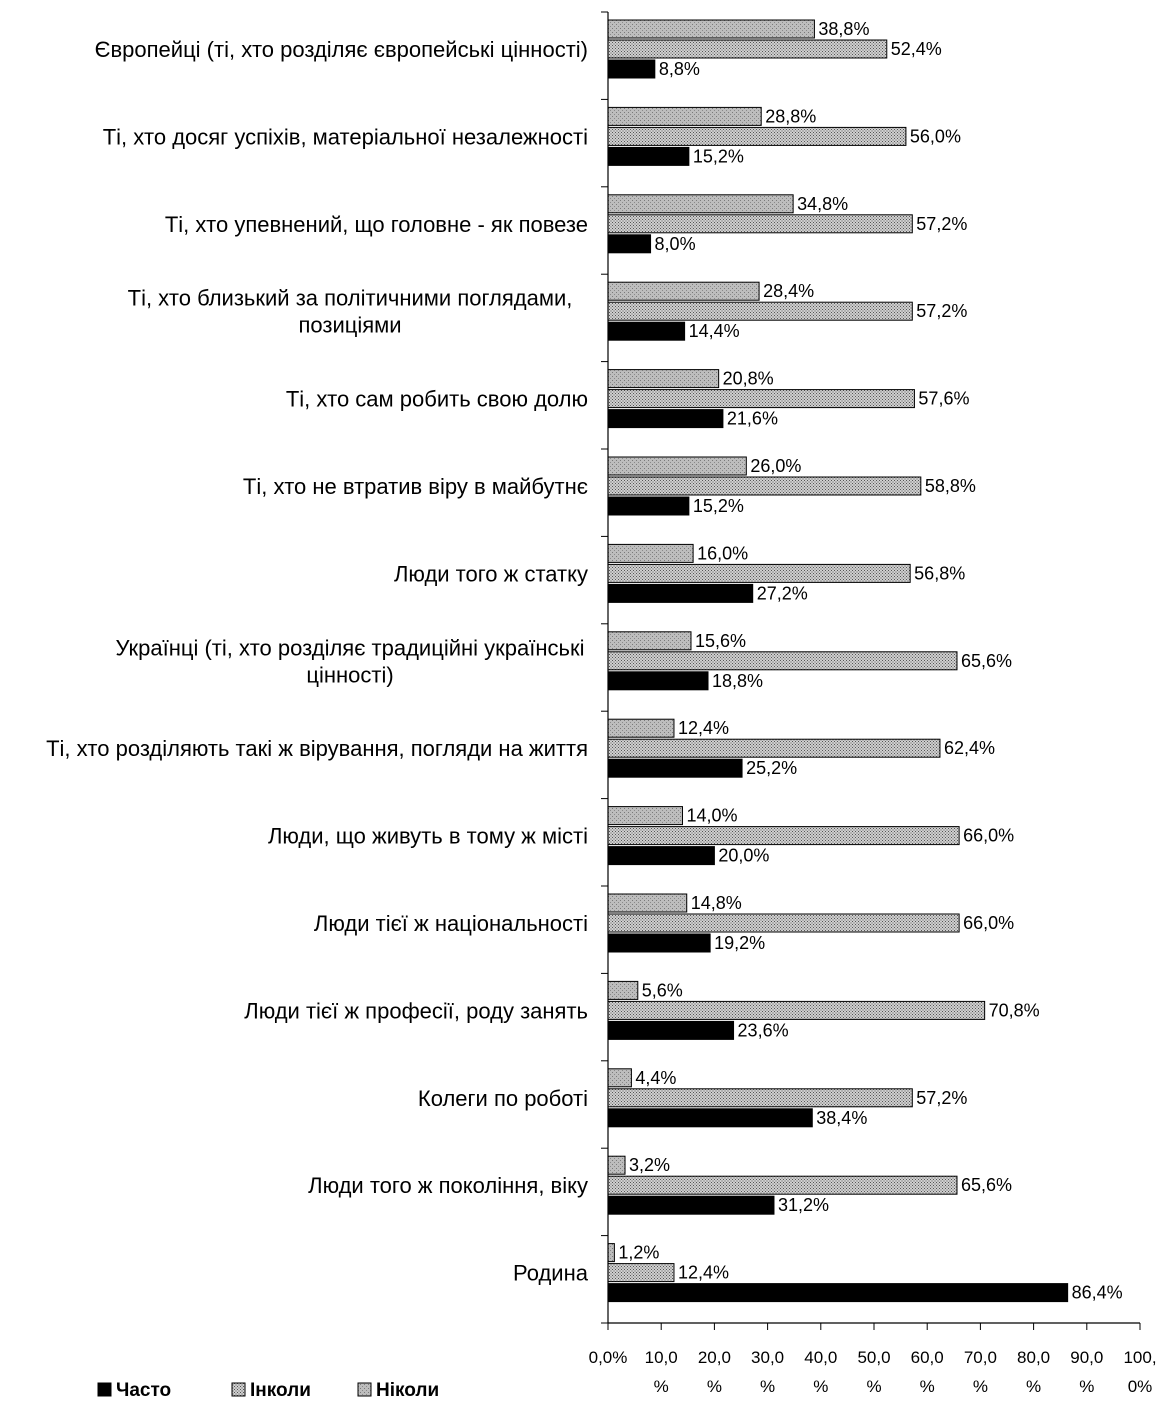  Describe the element at coordinates (623, 990) in the screenshot. I see `bar-Ніколи-12` at that location.